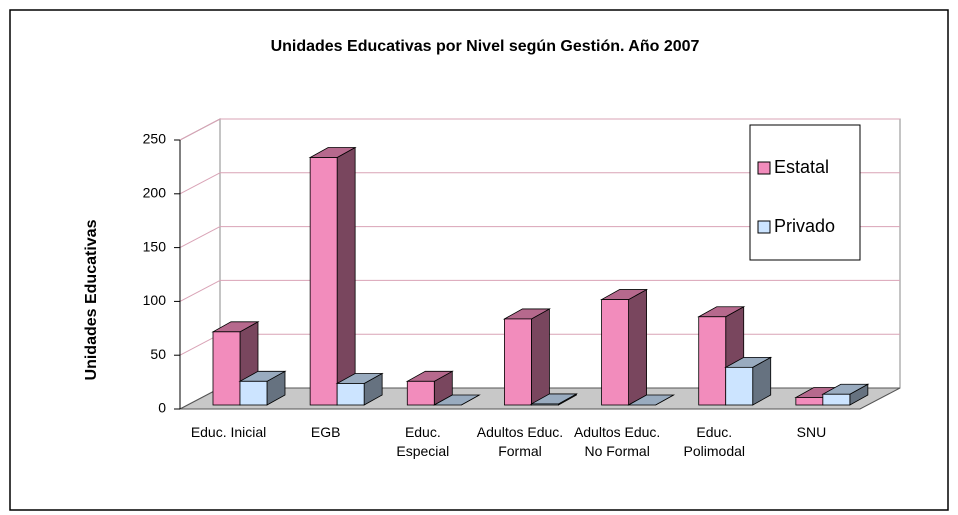 The width and height of the screenshot is (958, 515). Describe the element at coordinates (423, 441) in the screenshot. I see `x-tick-label: Educ. Especial` at that location.